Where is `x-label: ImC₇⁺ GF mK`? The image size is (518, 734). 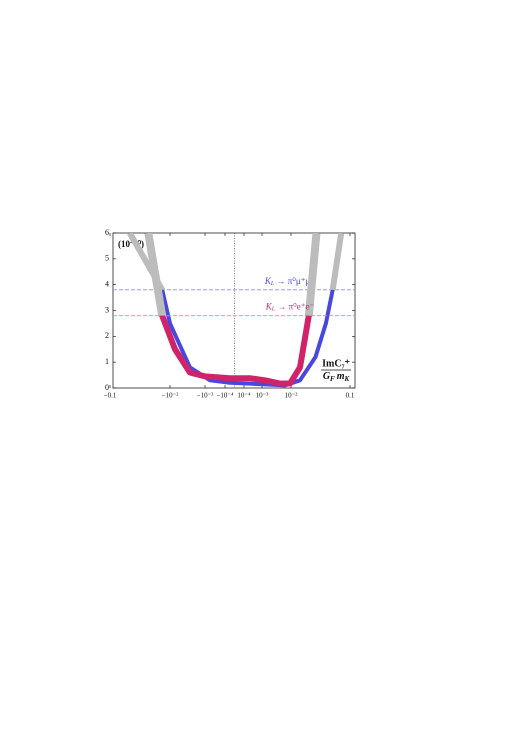
x-label: ImC₇⁺ GF mK is located at coordinates (336, 370).